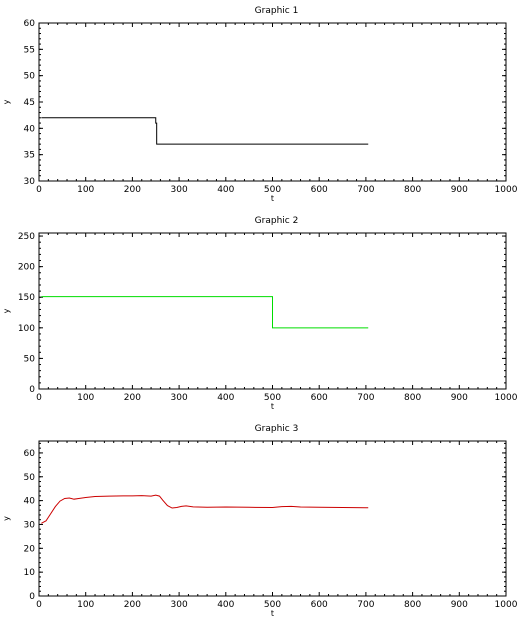 The height and width of the screenshot is (625, 524). What do you see at coordinates (29, 103) in the screenshot?
I see `y-tick-label: 45` at bounding box center [29, 103].